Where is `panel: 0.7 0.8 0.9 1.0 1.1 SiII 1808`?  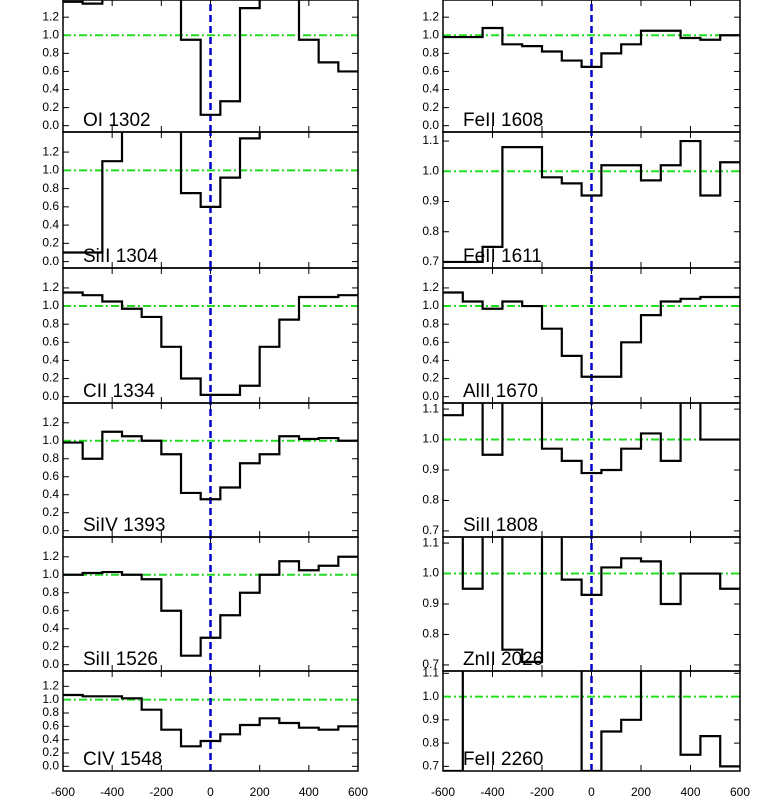
panel: 0.7 0.8 0.9 1.0 1.1 SiII 1808 is located at coordinates (581, 469).